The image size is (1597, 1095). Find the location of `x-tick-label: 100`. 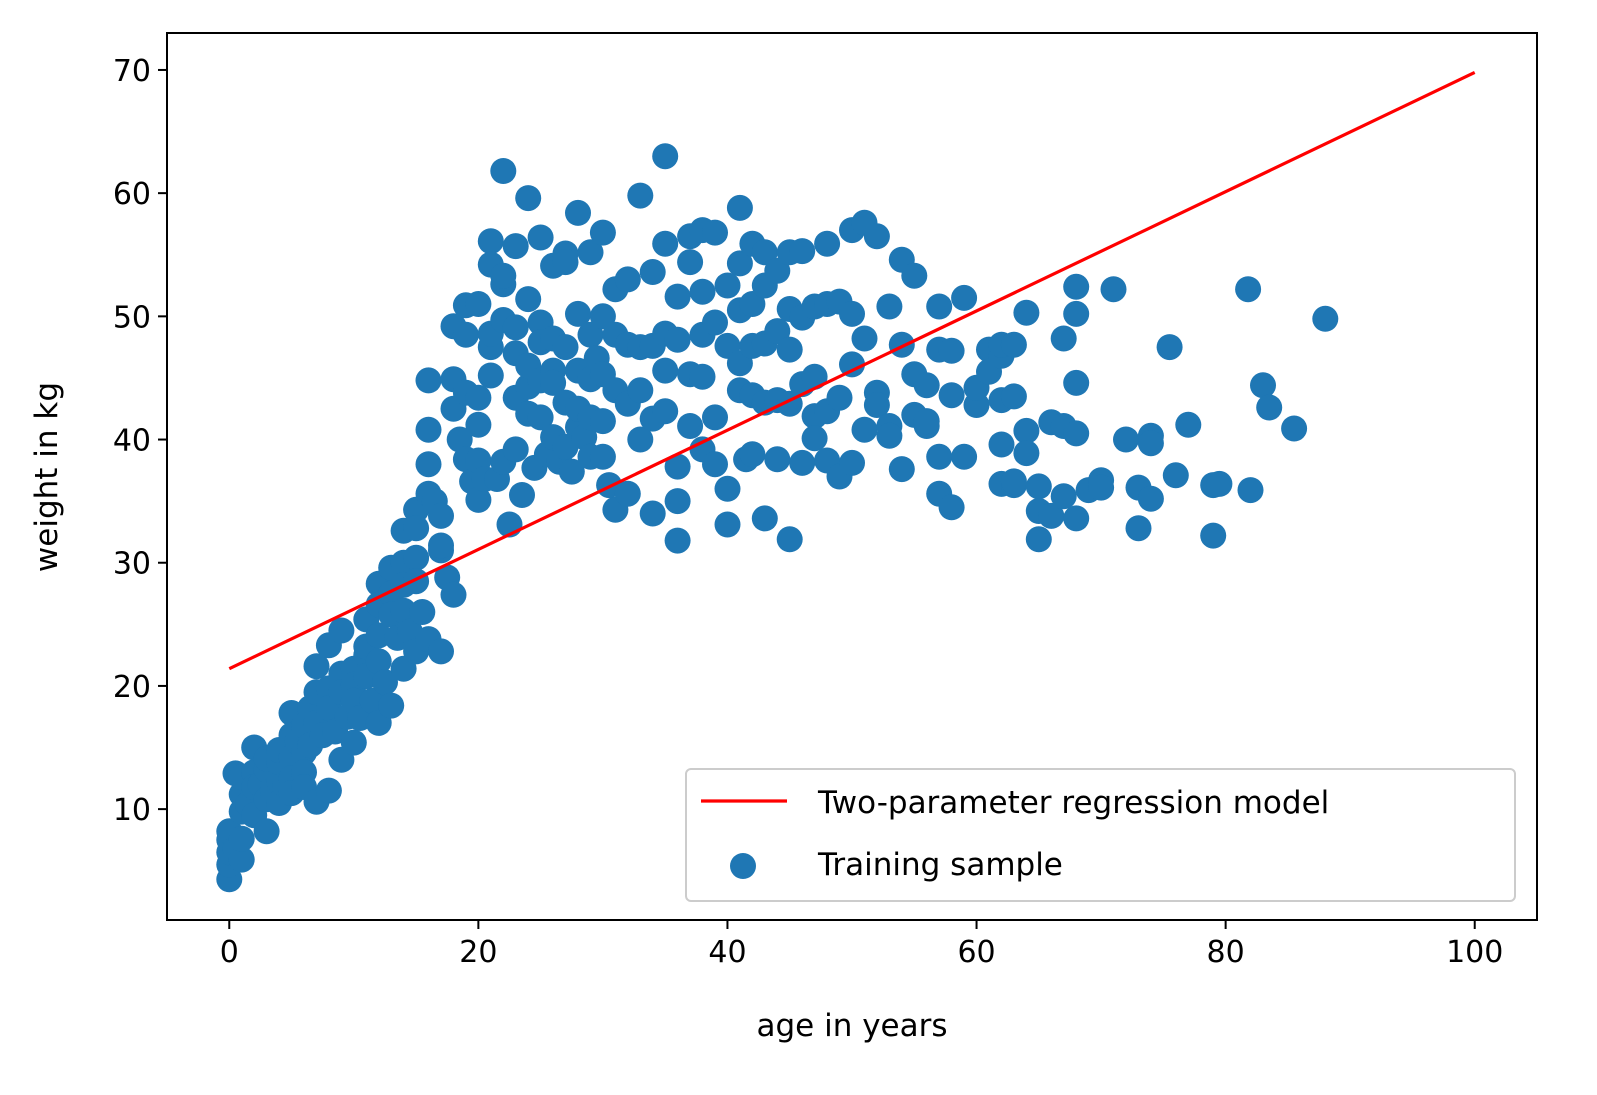

x-tick-label: 100 is located at coordinates (1474, 952).